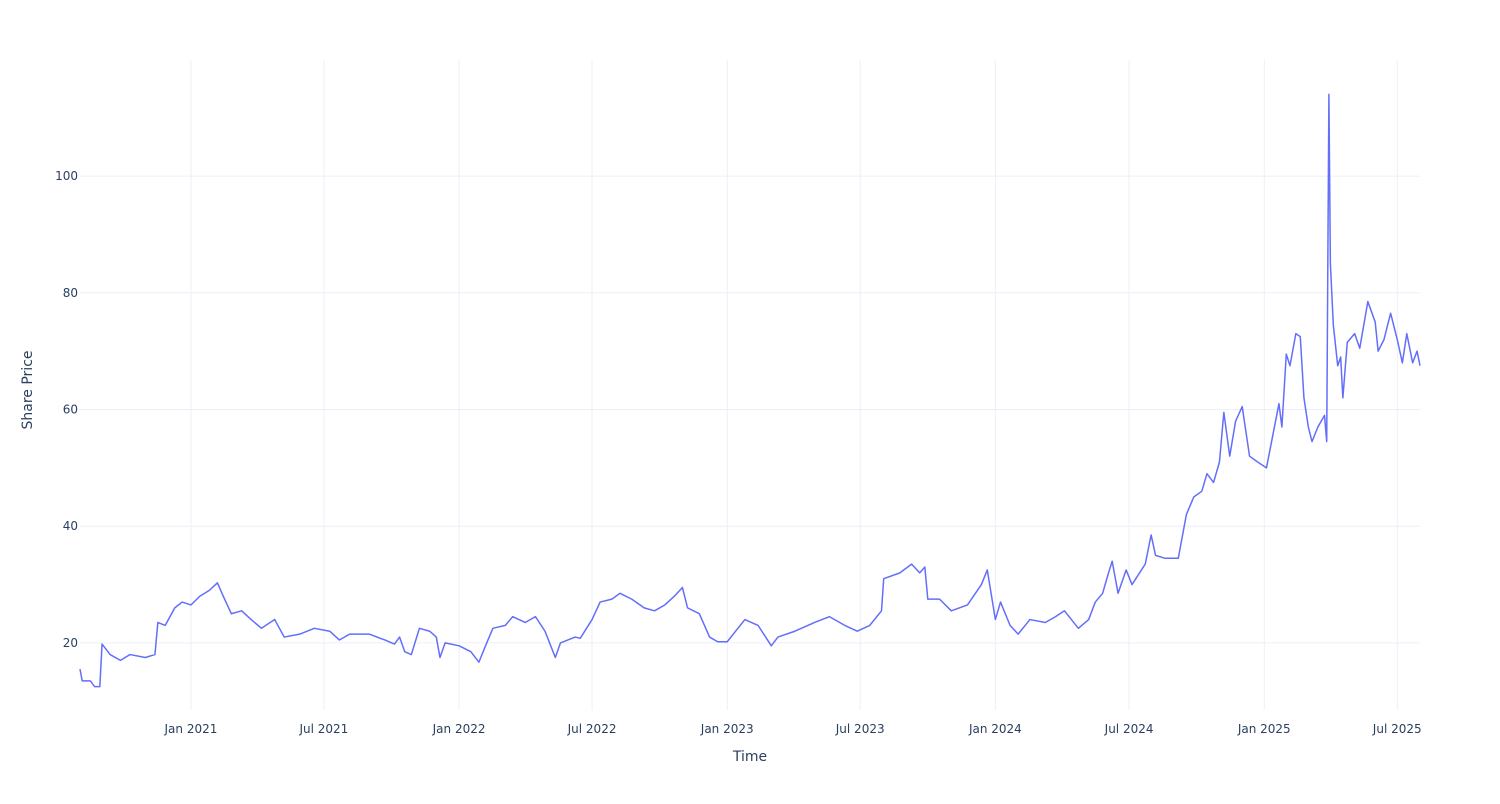 Image resolution: width=1500 pixels, height=804 pixels. I want to click on x-tick-label: Jul 2025, so click(1397, 729).